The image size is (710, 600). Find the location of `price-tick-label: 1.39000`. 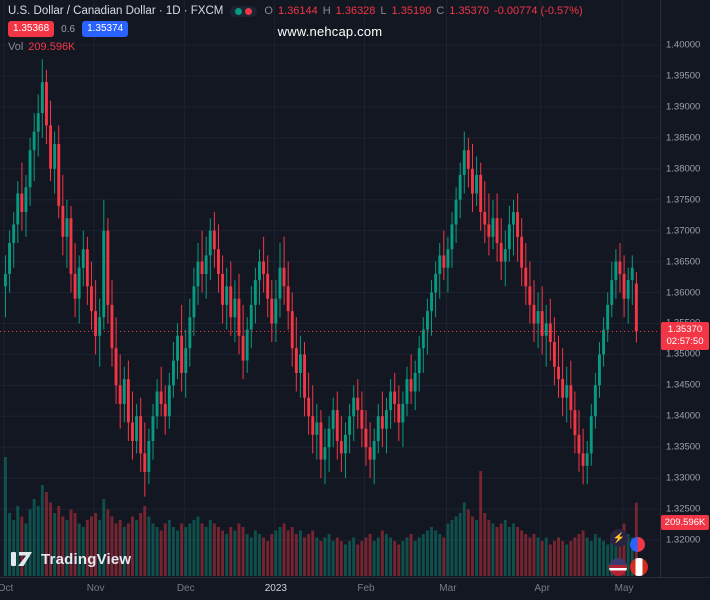

price-tick-label: 1.39000 is located at coordinates (683, 107).